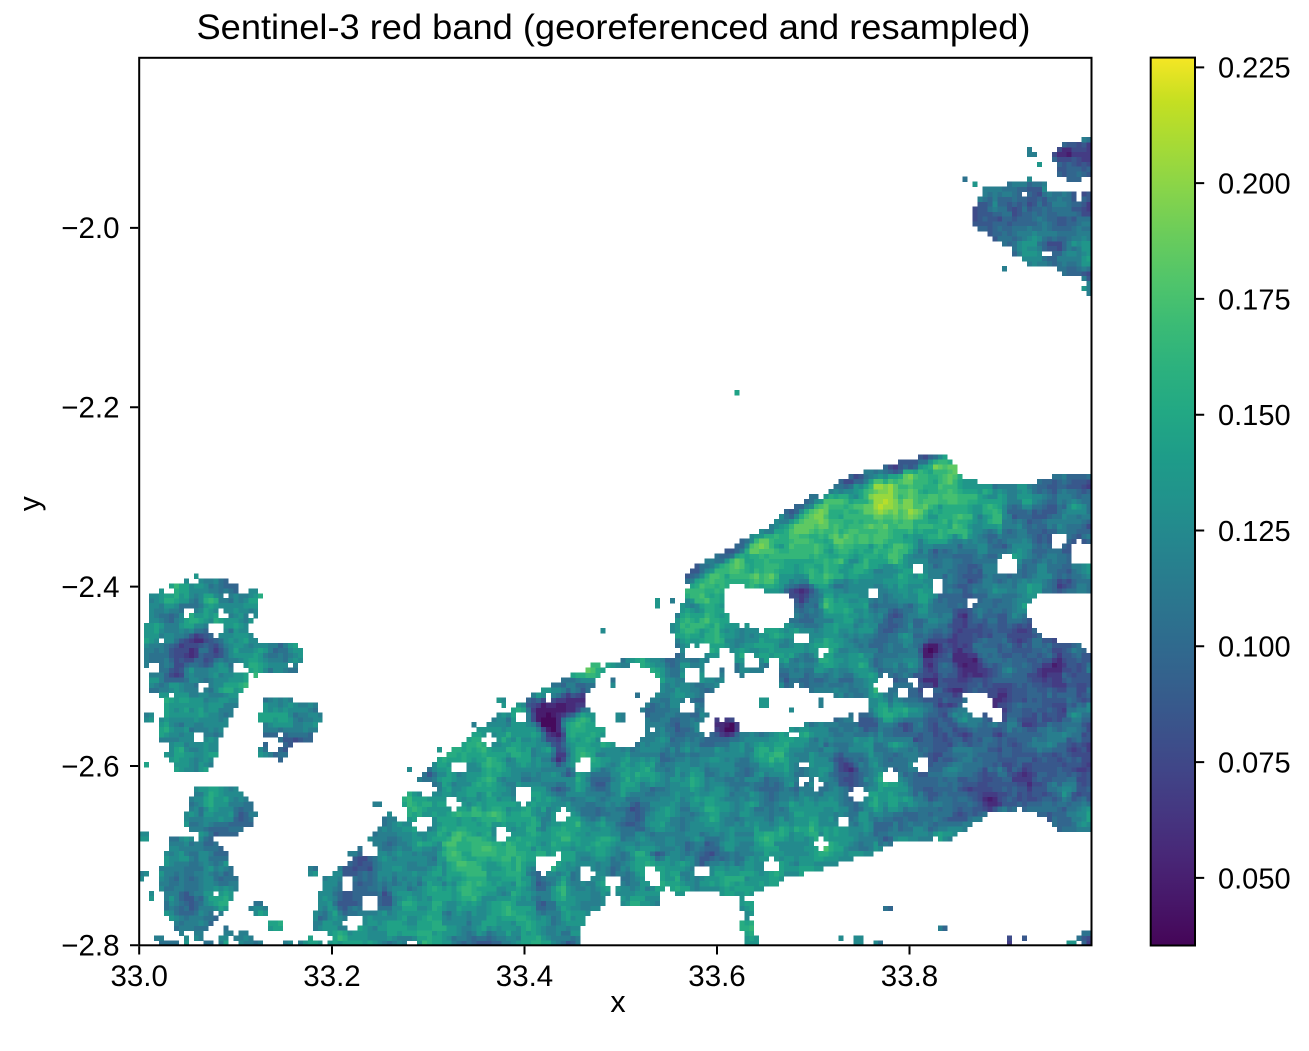 The image size is (1309, 1051). I want to click on svg-text: −2.4, so click(90, 587).